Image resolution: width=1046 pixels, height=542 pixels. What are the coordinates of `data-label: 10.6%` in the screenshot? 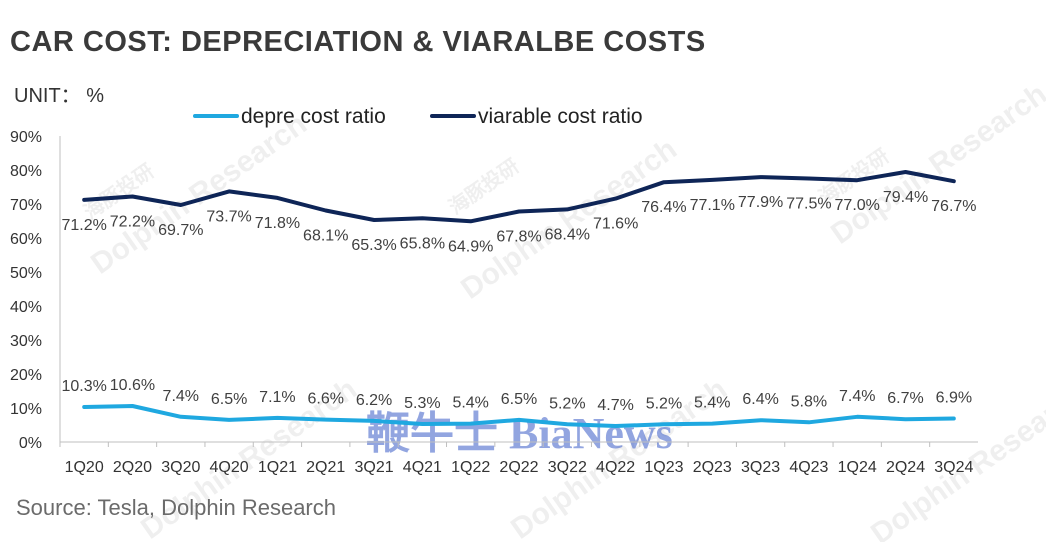 It's located at (132, 385).